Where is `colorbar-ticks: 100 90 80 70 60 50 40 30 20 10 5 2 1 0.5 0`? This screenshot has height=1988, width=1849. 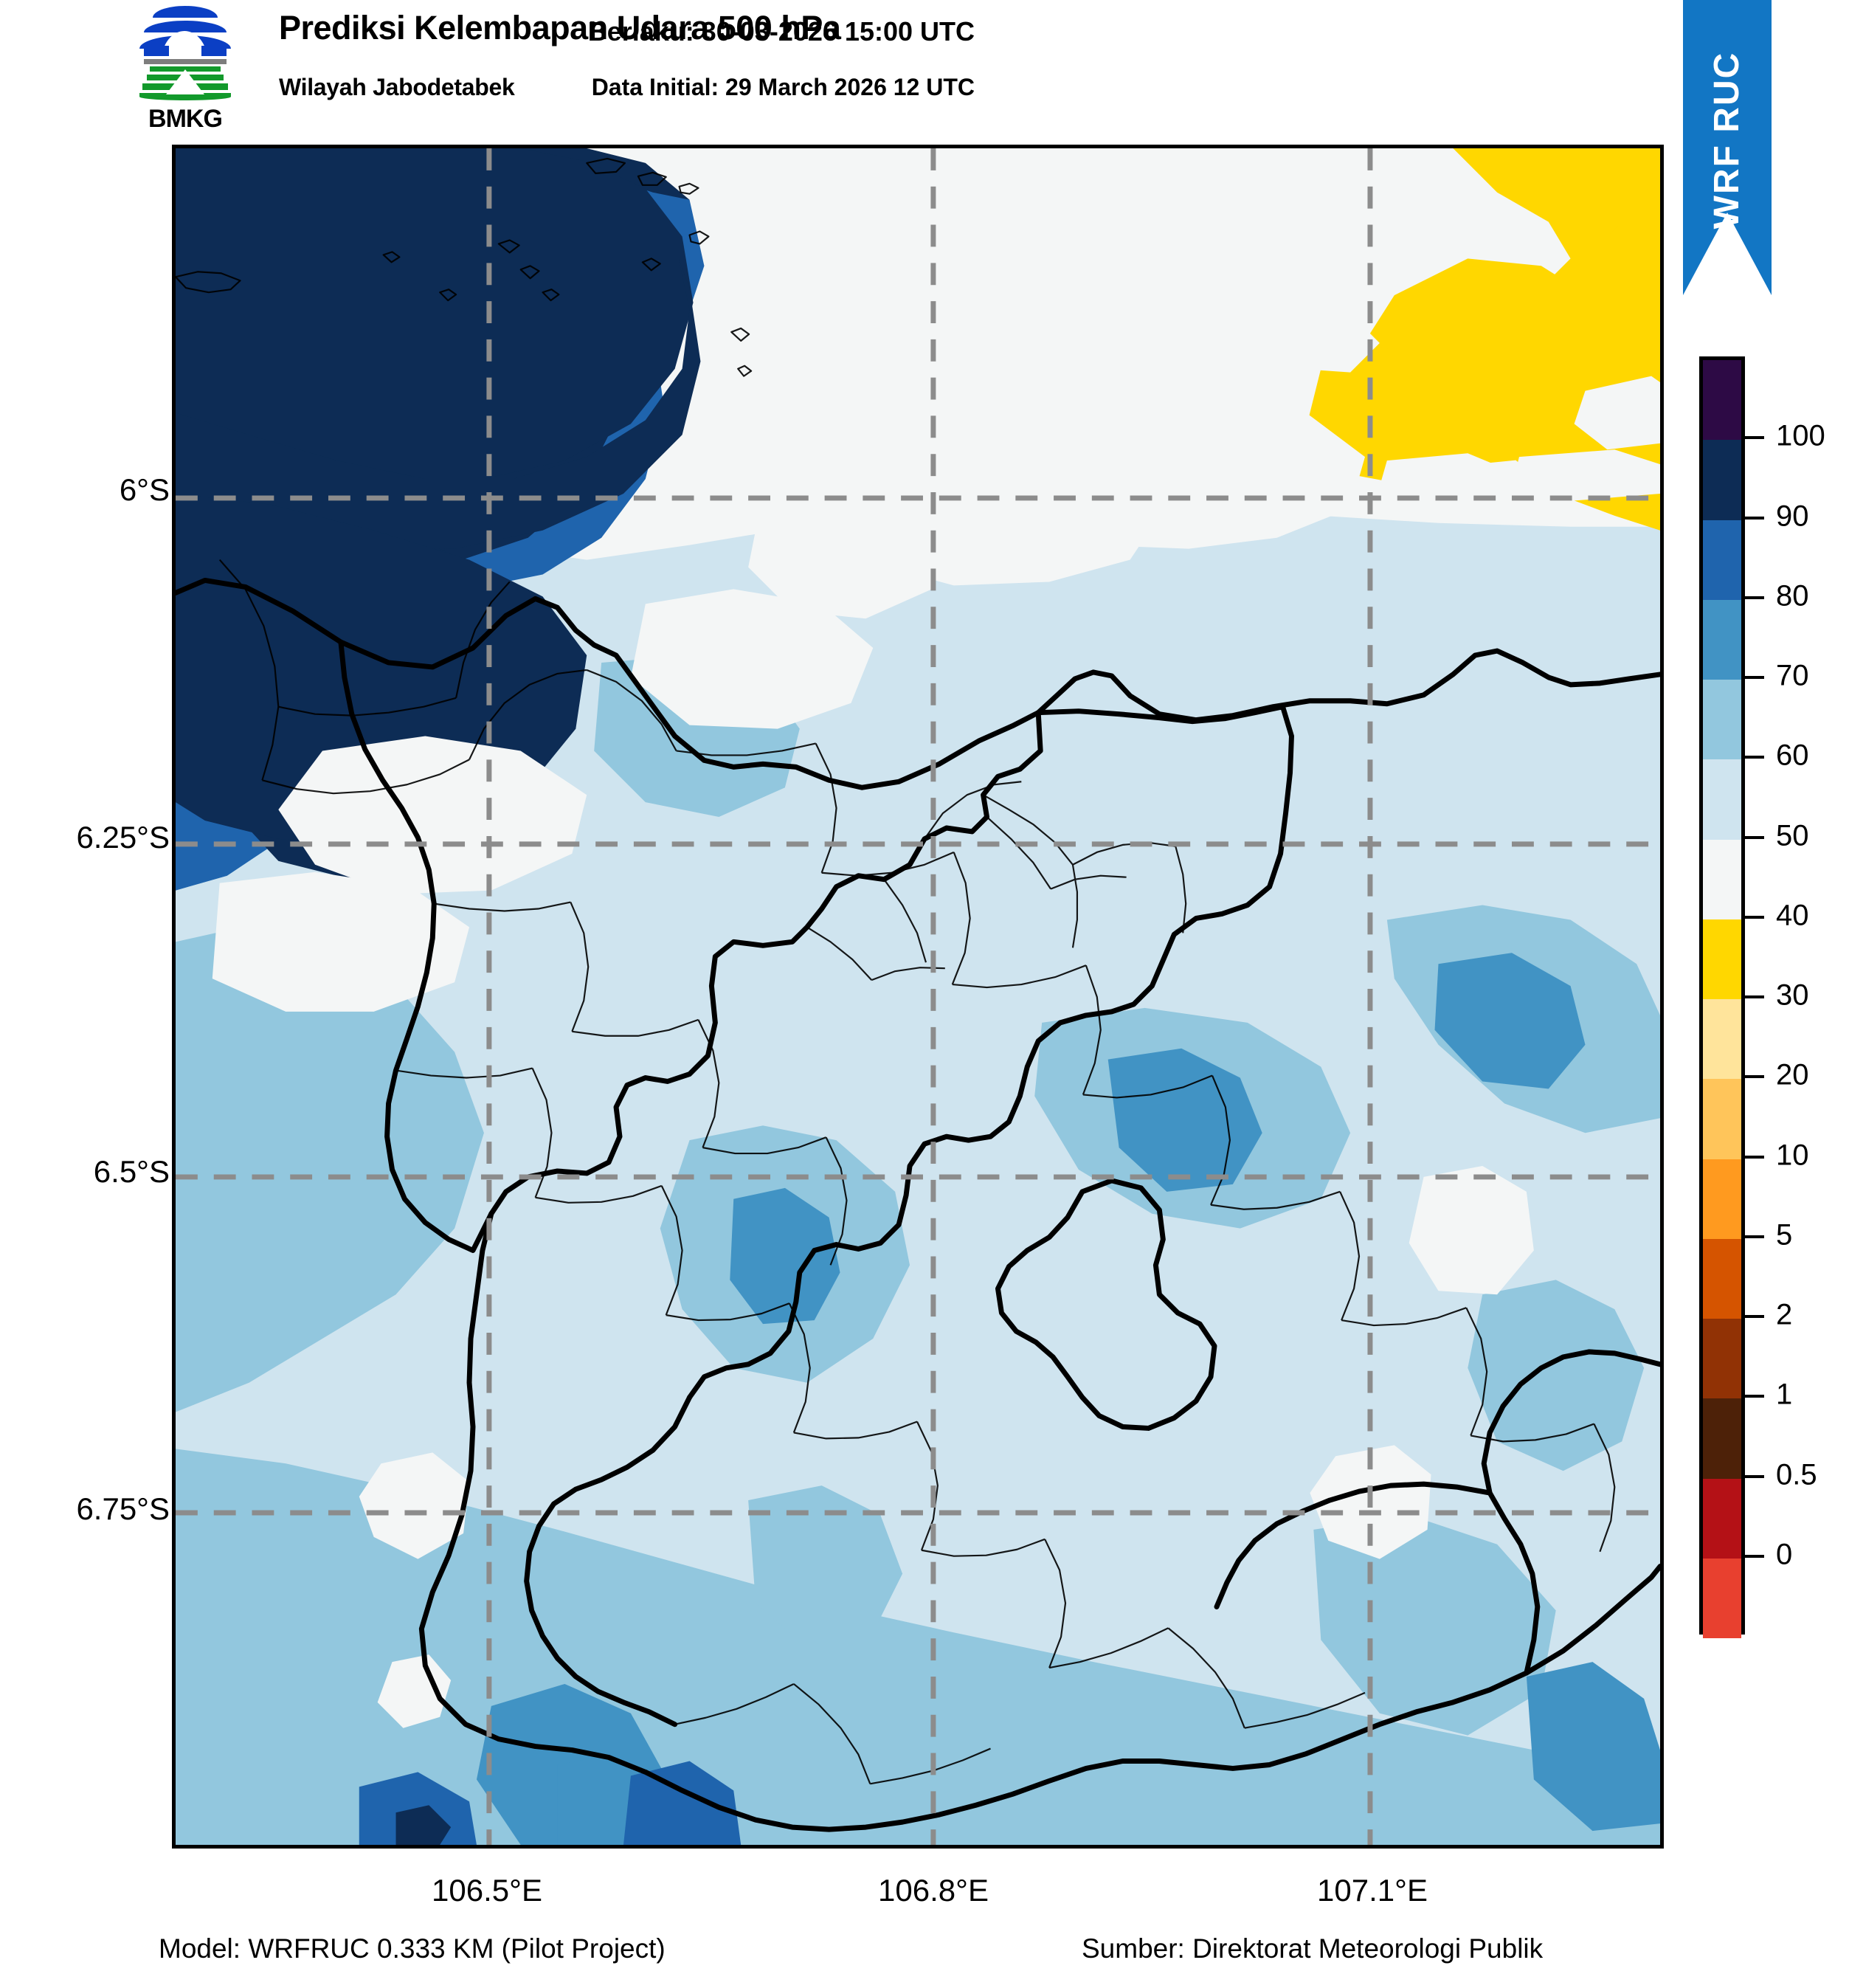 colorbar-ticks: 100 90 80 70 60 50 40 30 20 10 5 2 1 0.5 0 is located at coordinates (1773, 995).